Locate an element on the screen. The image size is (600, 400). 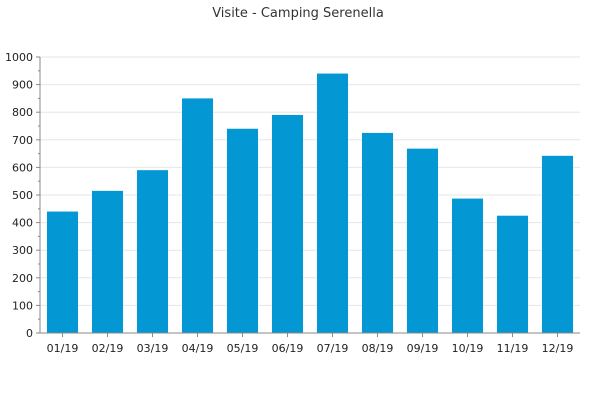
x-tick-label-08-19: 08/19 is located at coordinates (378, 348).